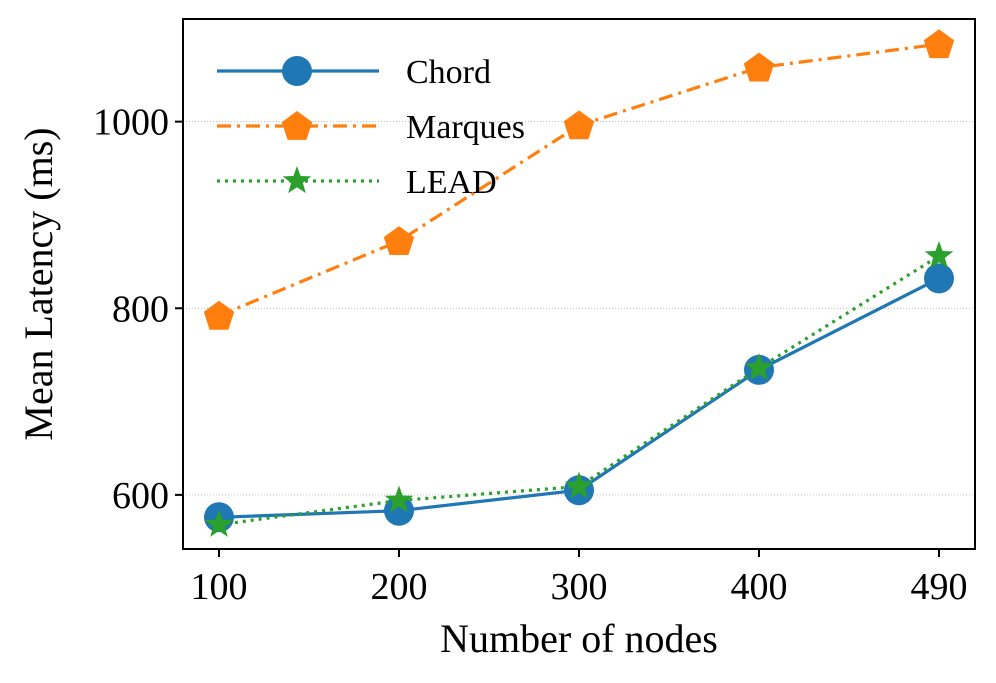  Describe the element at coordinates (759, 587) in the screenshot. I see `x-tick-label: 400` at that location.